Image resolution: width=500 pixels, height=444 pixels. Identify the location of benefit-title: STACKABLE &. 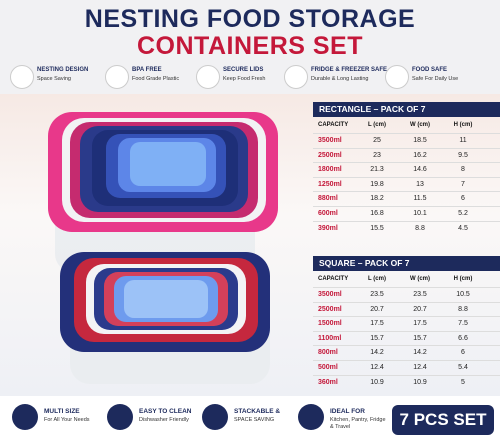
(257, 411).